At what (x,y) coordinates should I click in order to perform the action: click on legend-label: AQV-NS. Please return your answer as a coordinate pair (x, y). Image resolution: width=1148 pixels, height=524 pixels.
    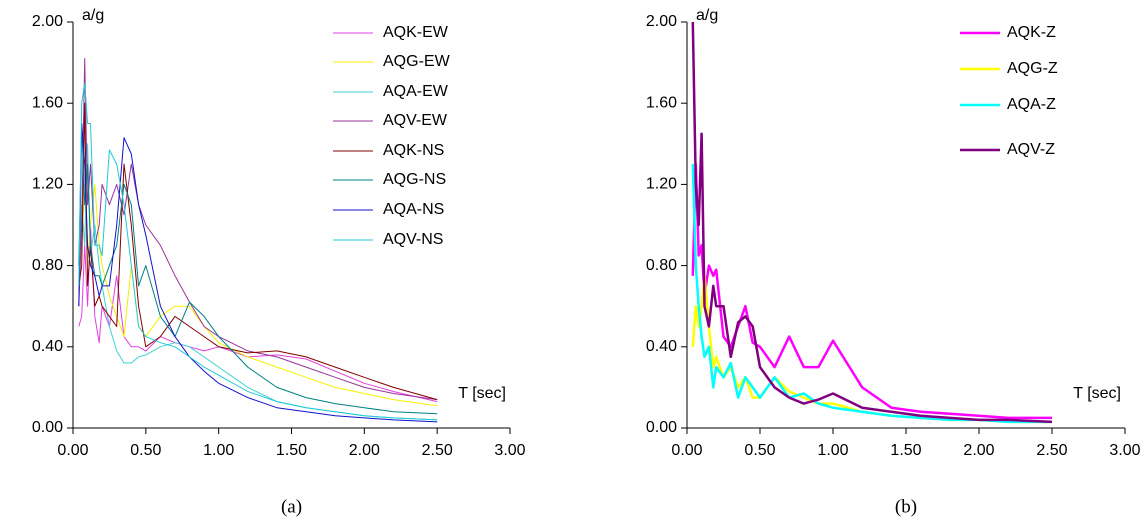
    Looking at the image, I should click on (413, 239).